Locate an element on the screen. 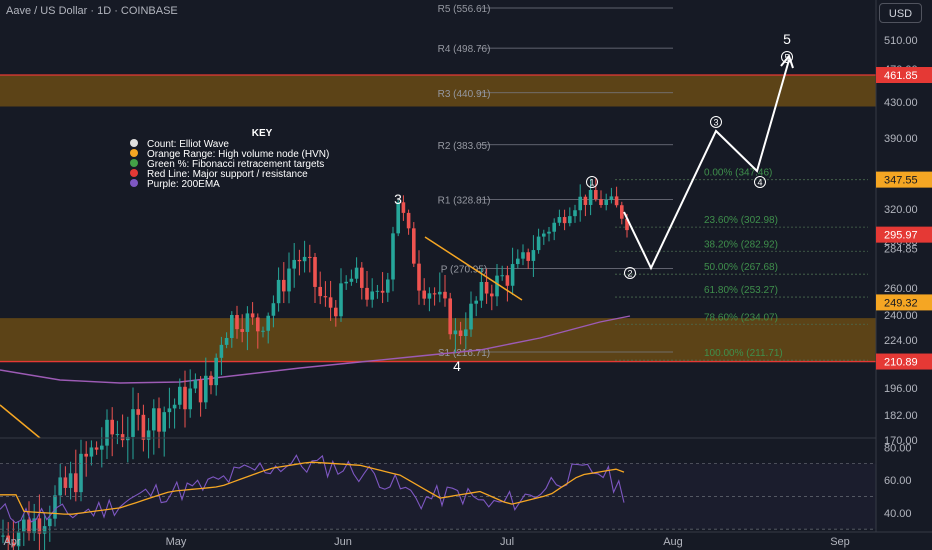 This screenshot has height=550, width=932. ticker-title: Aave / US Dollar · 1D · COINBASE is located at coordinates (92, 11).